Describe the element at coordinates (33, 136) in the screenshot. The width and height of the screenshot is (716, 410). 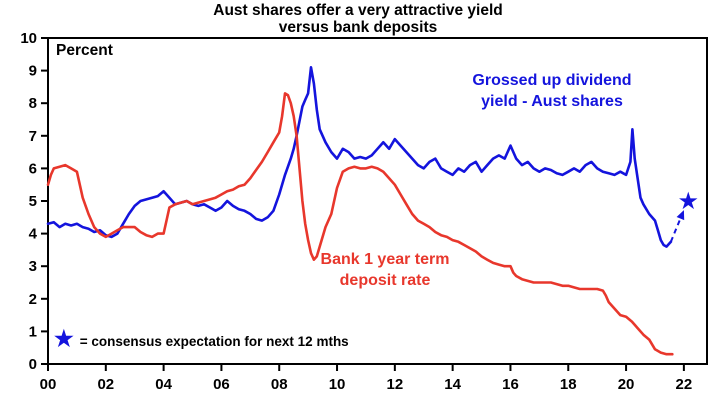
I see `svg-text: 7` at that location.